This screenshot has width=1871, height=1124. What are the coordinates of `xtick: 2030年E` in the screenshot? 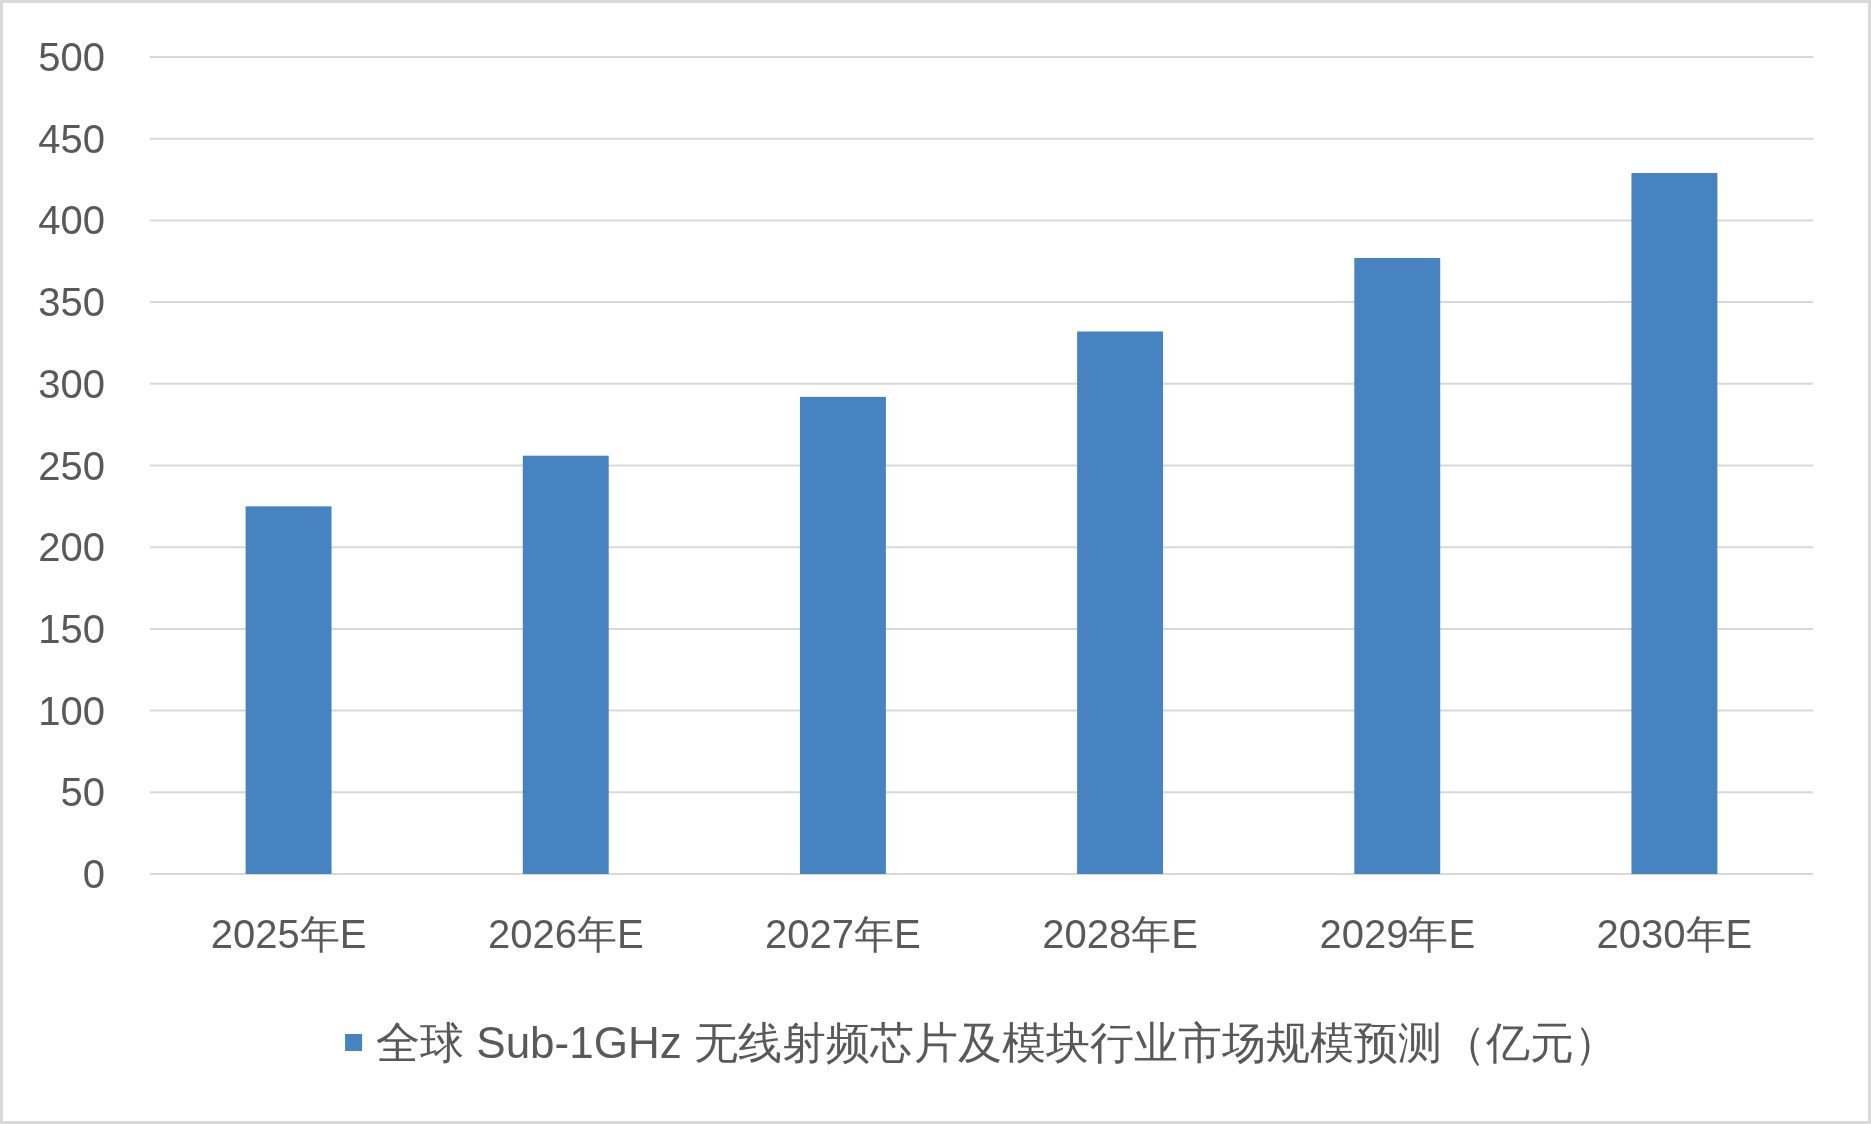 It's located at (1674, 934).